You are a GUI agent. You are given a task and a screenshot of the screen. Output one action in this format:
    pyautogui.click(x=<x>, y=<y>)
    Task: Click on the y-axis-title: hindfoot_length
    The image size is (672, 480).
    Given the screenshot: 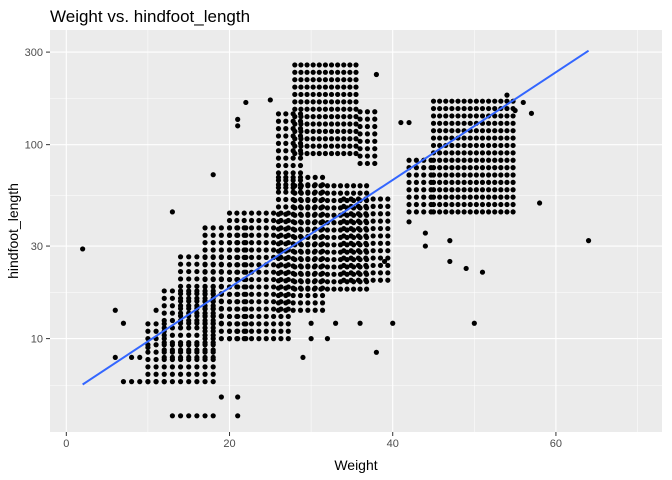 What is the action you would take?
    pyautogui.click(x=13, y=231)
    